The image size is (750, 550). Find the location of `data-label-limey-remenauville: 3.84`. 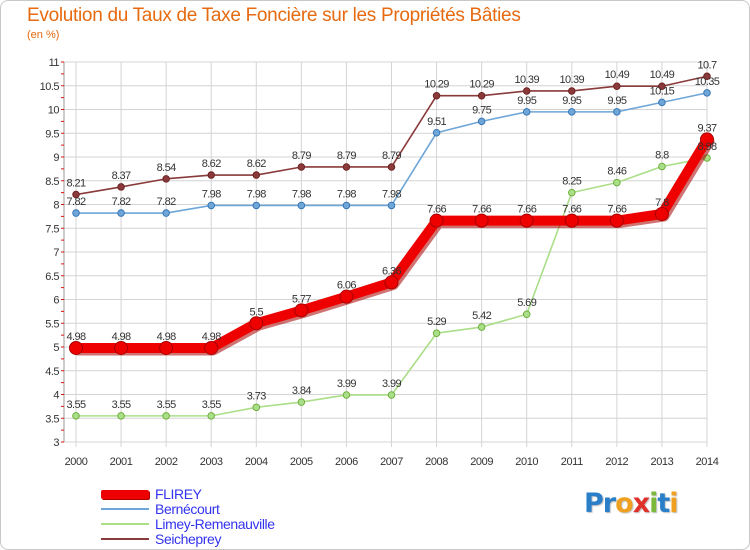

data-label-limey-remenauville: 3.84 is located at coordinates (301, 391).